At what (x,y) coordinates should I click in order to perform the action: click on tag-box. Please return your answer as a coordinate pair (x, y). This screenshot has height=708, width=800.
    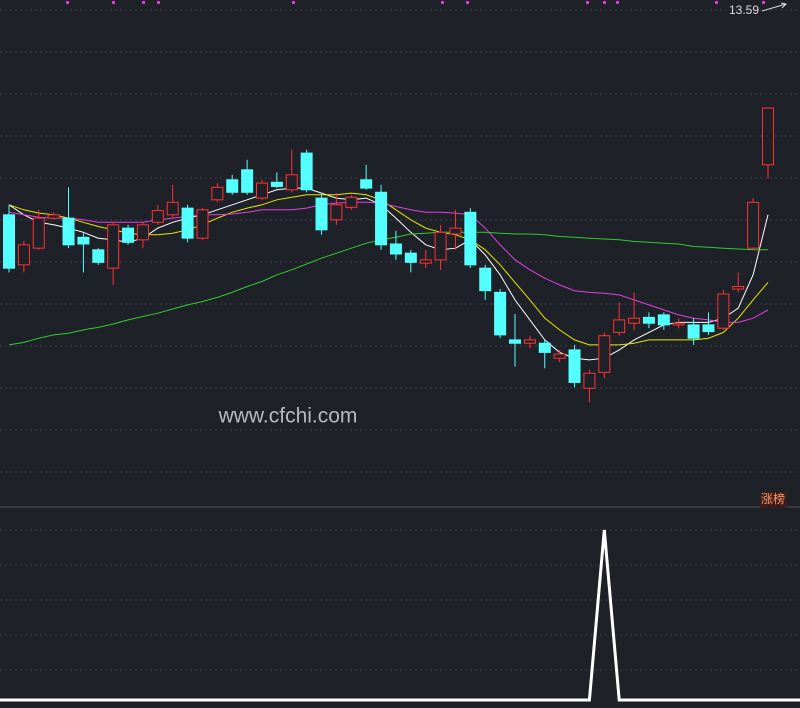
    Looking at the image, I should click on (773, 500).